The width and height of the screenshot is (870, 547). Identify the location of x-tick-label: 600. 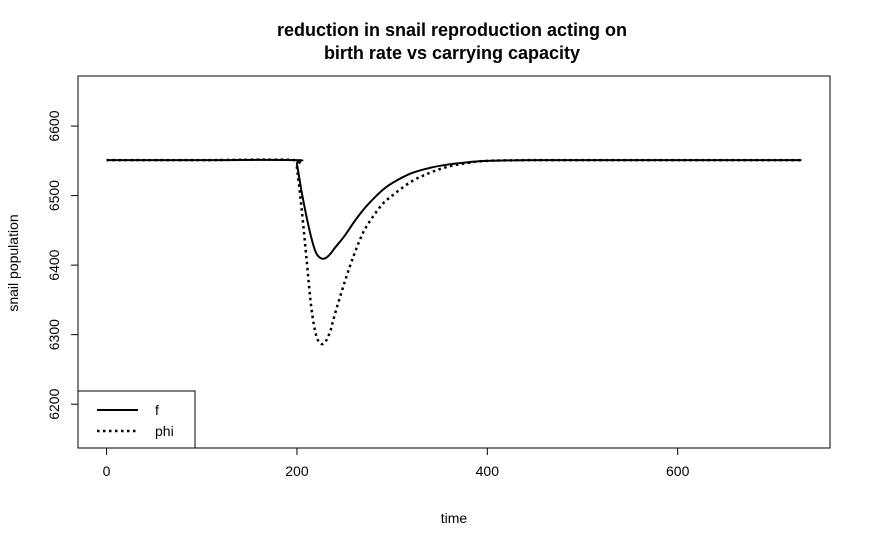
(678, 471).